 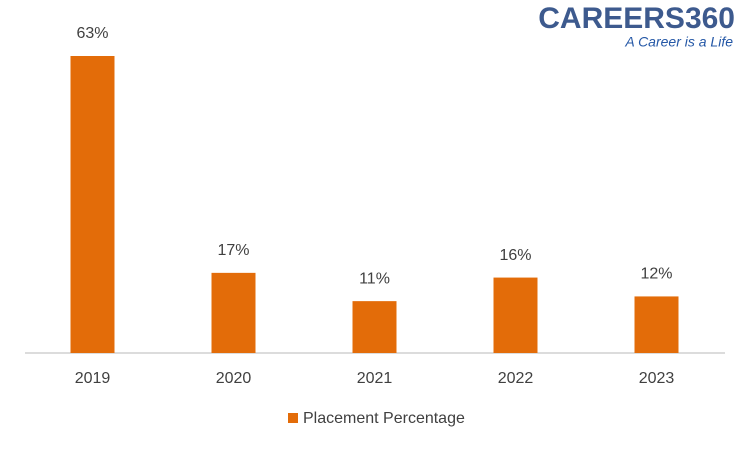 I want to click on x-tick-label: 2019, so click(x=93, y=378).